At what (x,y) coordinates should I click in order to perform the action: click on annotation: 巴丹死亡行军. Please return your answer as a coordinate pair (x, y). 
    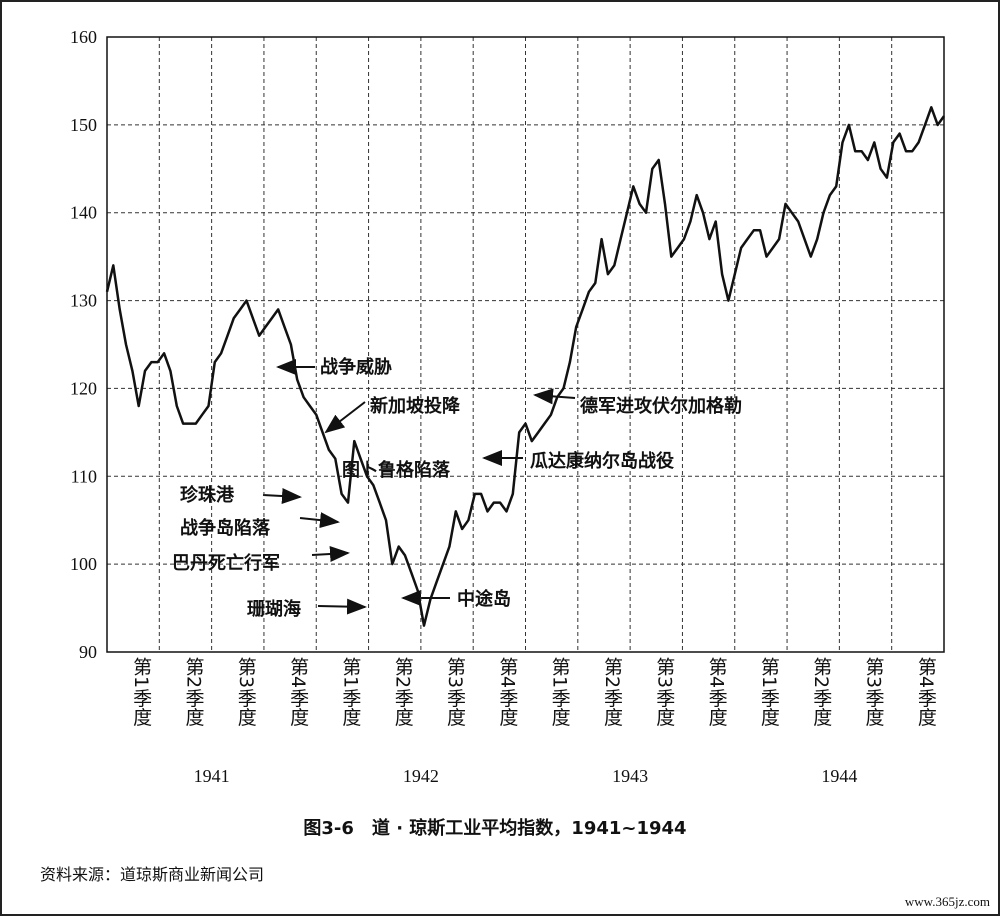
    Looking at the image, I should click on (226, 563).